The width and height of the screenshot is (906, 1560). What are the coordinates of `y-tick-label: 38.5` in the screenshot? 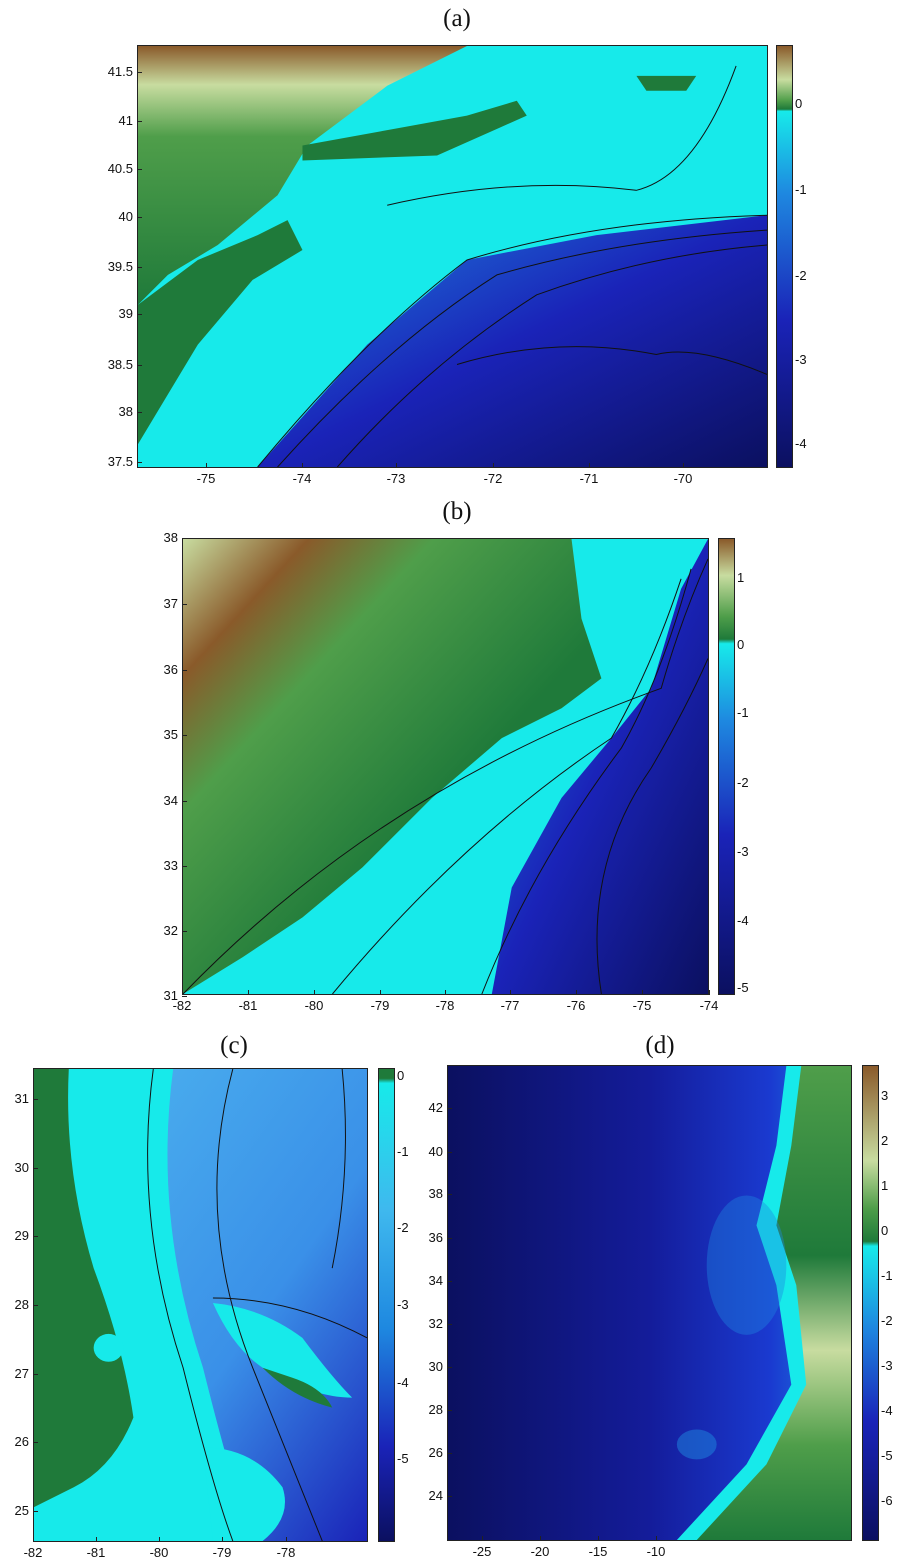 It's located at (120, 364).